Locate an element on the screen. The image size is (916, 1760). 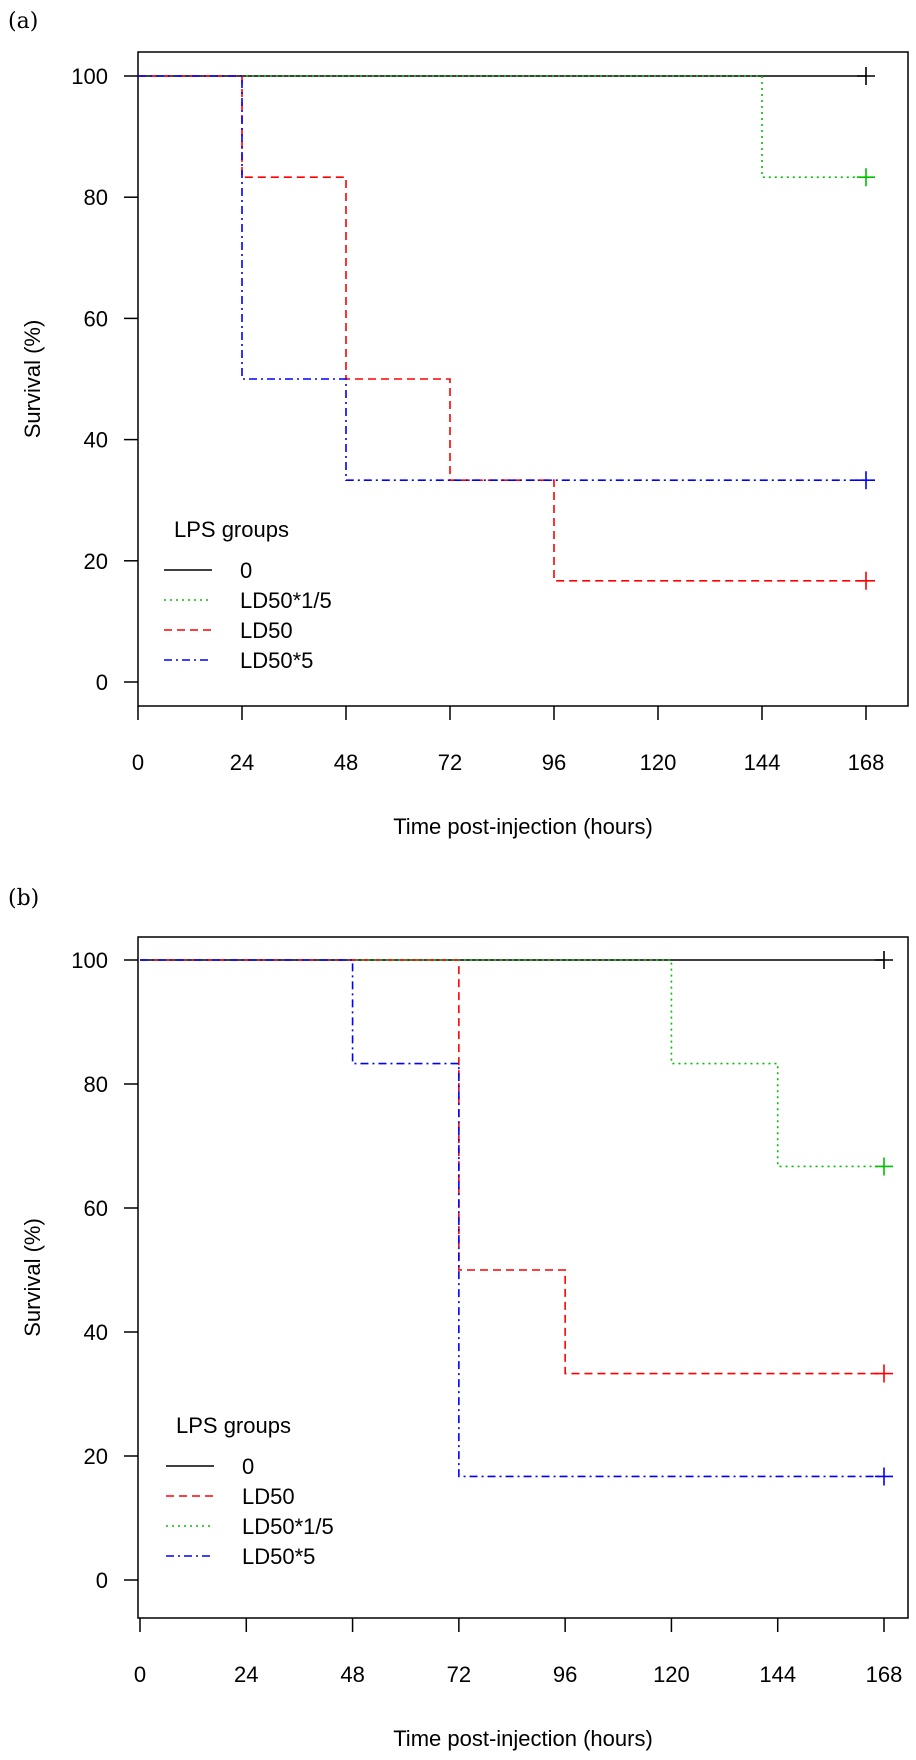
legend: LPS groups 0 LD50*1/5 LD50 LD50*5 is located at coordinates (248, 595).